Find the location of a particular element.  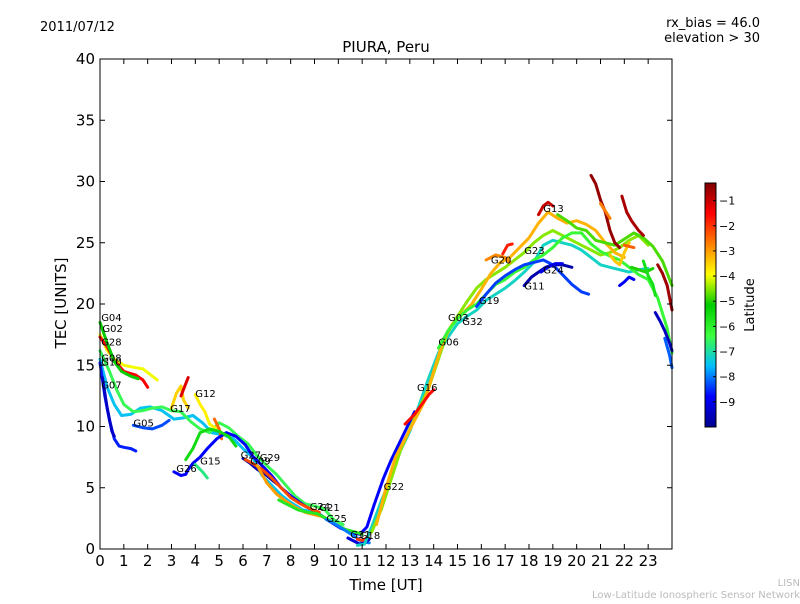

x-tick-label-14: 14 is located at coordinates (433, 561).